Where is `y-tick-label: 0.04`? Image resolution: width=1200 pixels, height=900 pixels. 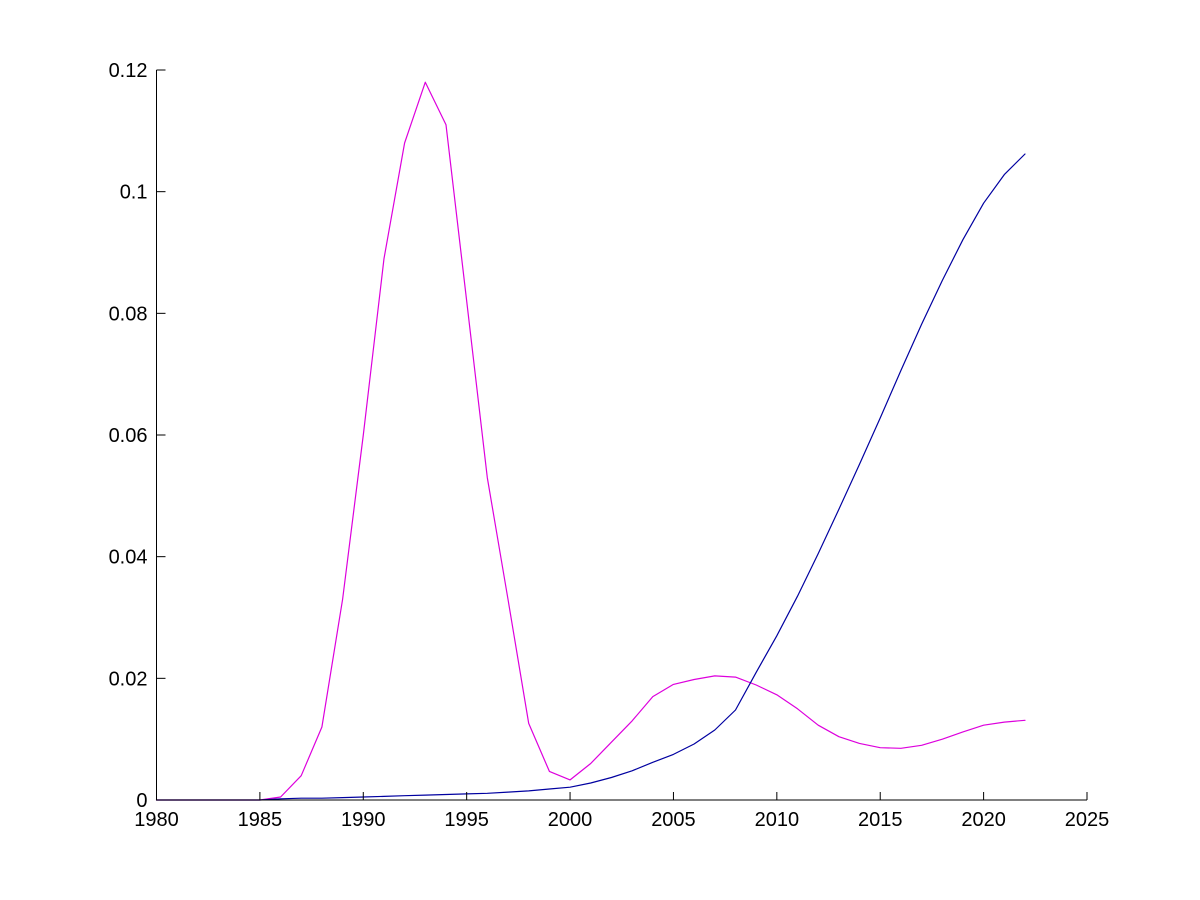 y-tick-label: 0.04 is located at coordinates (128, 558).